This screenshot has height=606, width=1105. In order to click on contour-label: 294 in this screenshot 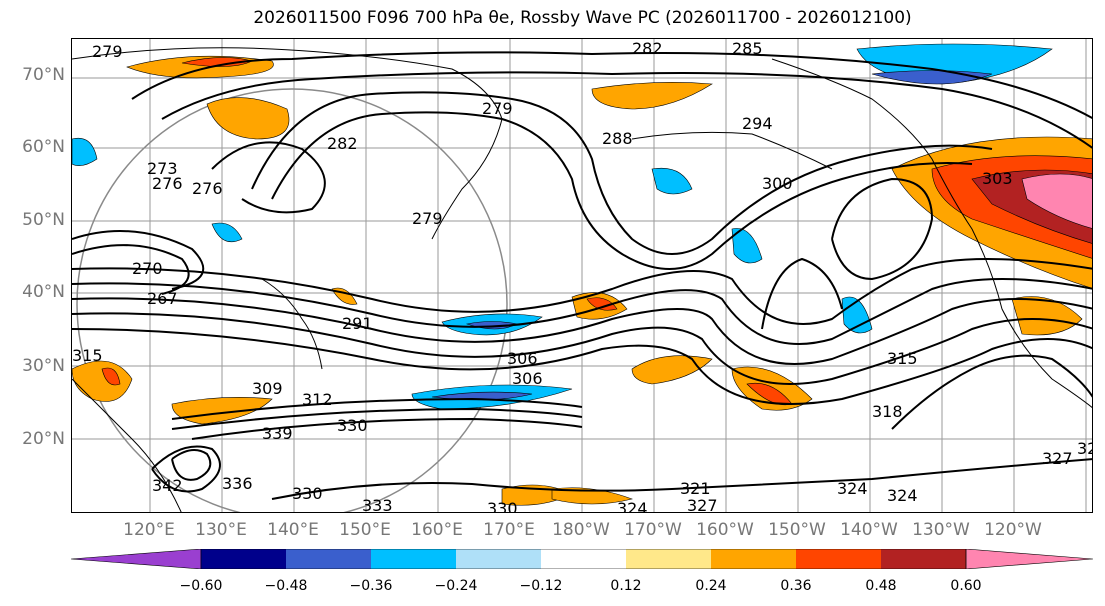, I will do `click(757, 123)`.